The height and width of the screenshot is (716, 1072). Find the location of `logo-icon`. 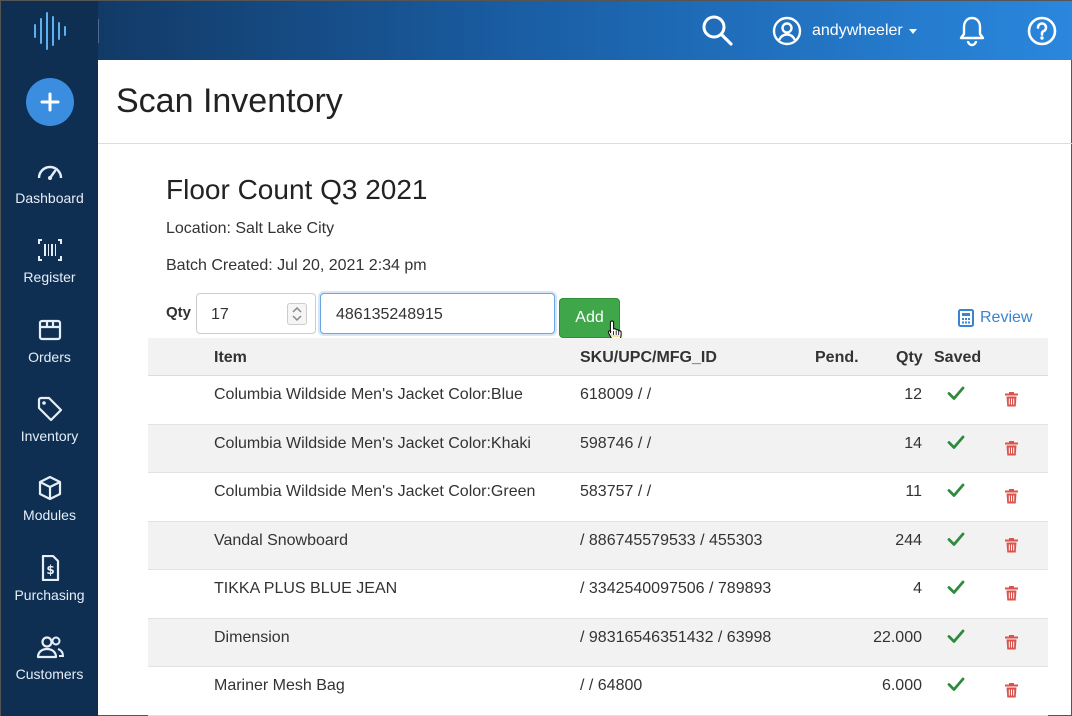

logo-icon is located at coordinates (50, 31).